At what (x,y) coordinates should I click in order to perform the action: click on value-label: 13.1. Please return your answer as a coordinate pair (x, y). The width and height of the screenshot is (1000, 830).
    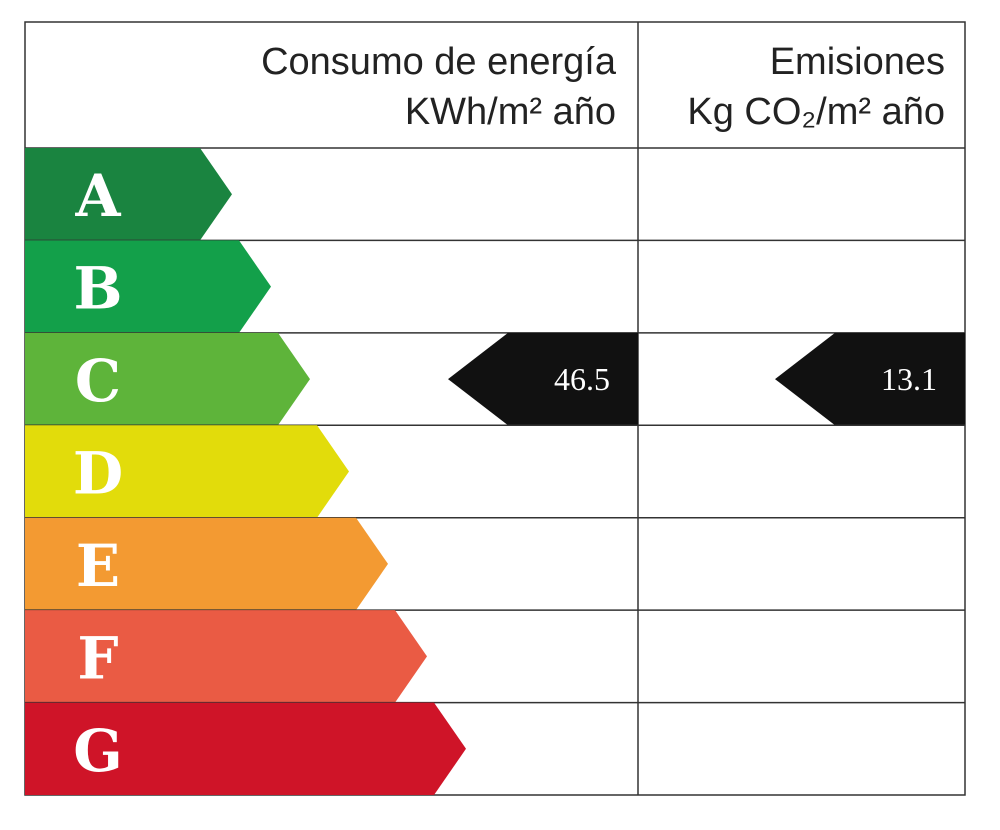
    Looking at the image, I should click on (909, 379).